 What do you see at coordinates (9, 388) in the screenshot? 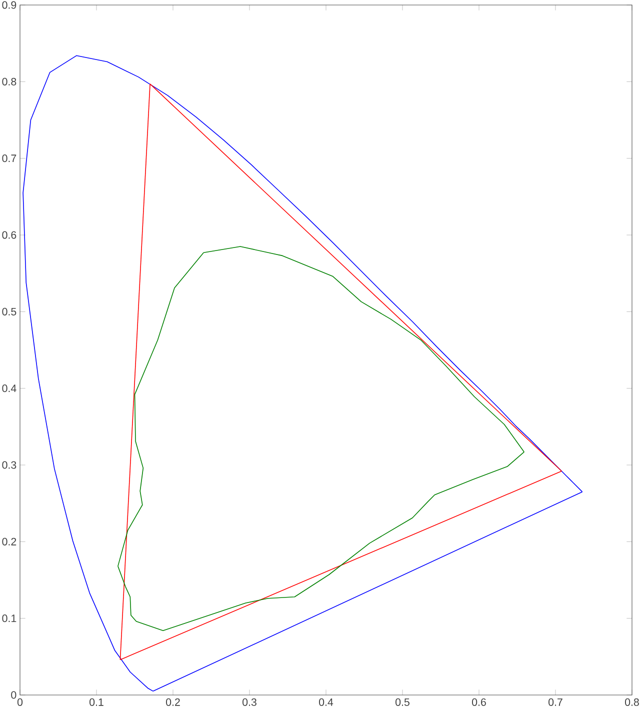
I see `y-tick-label: 0.4` at bounding box center [9, 388].